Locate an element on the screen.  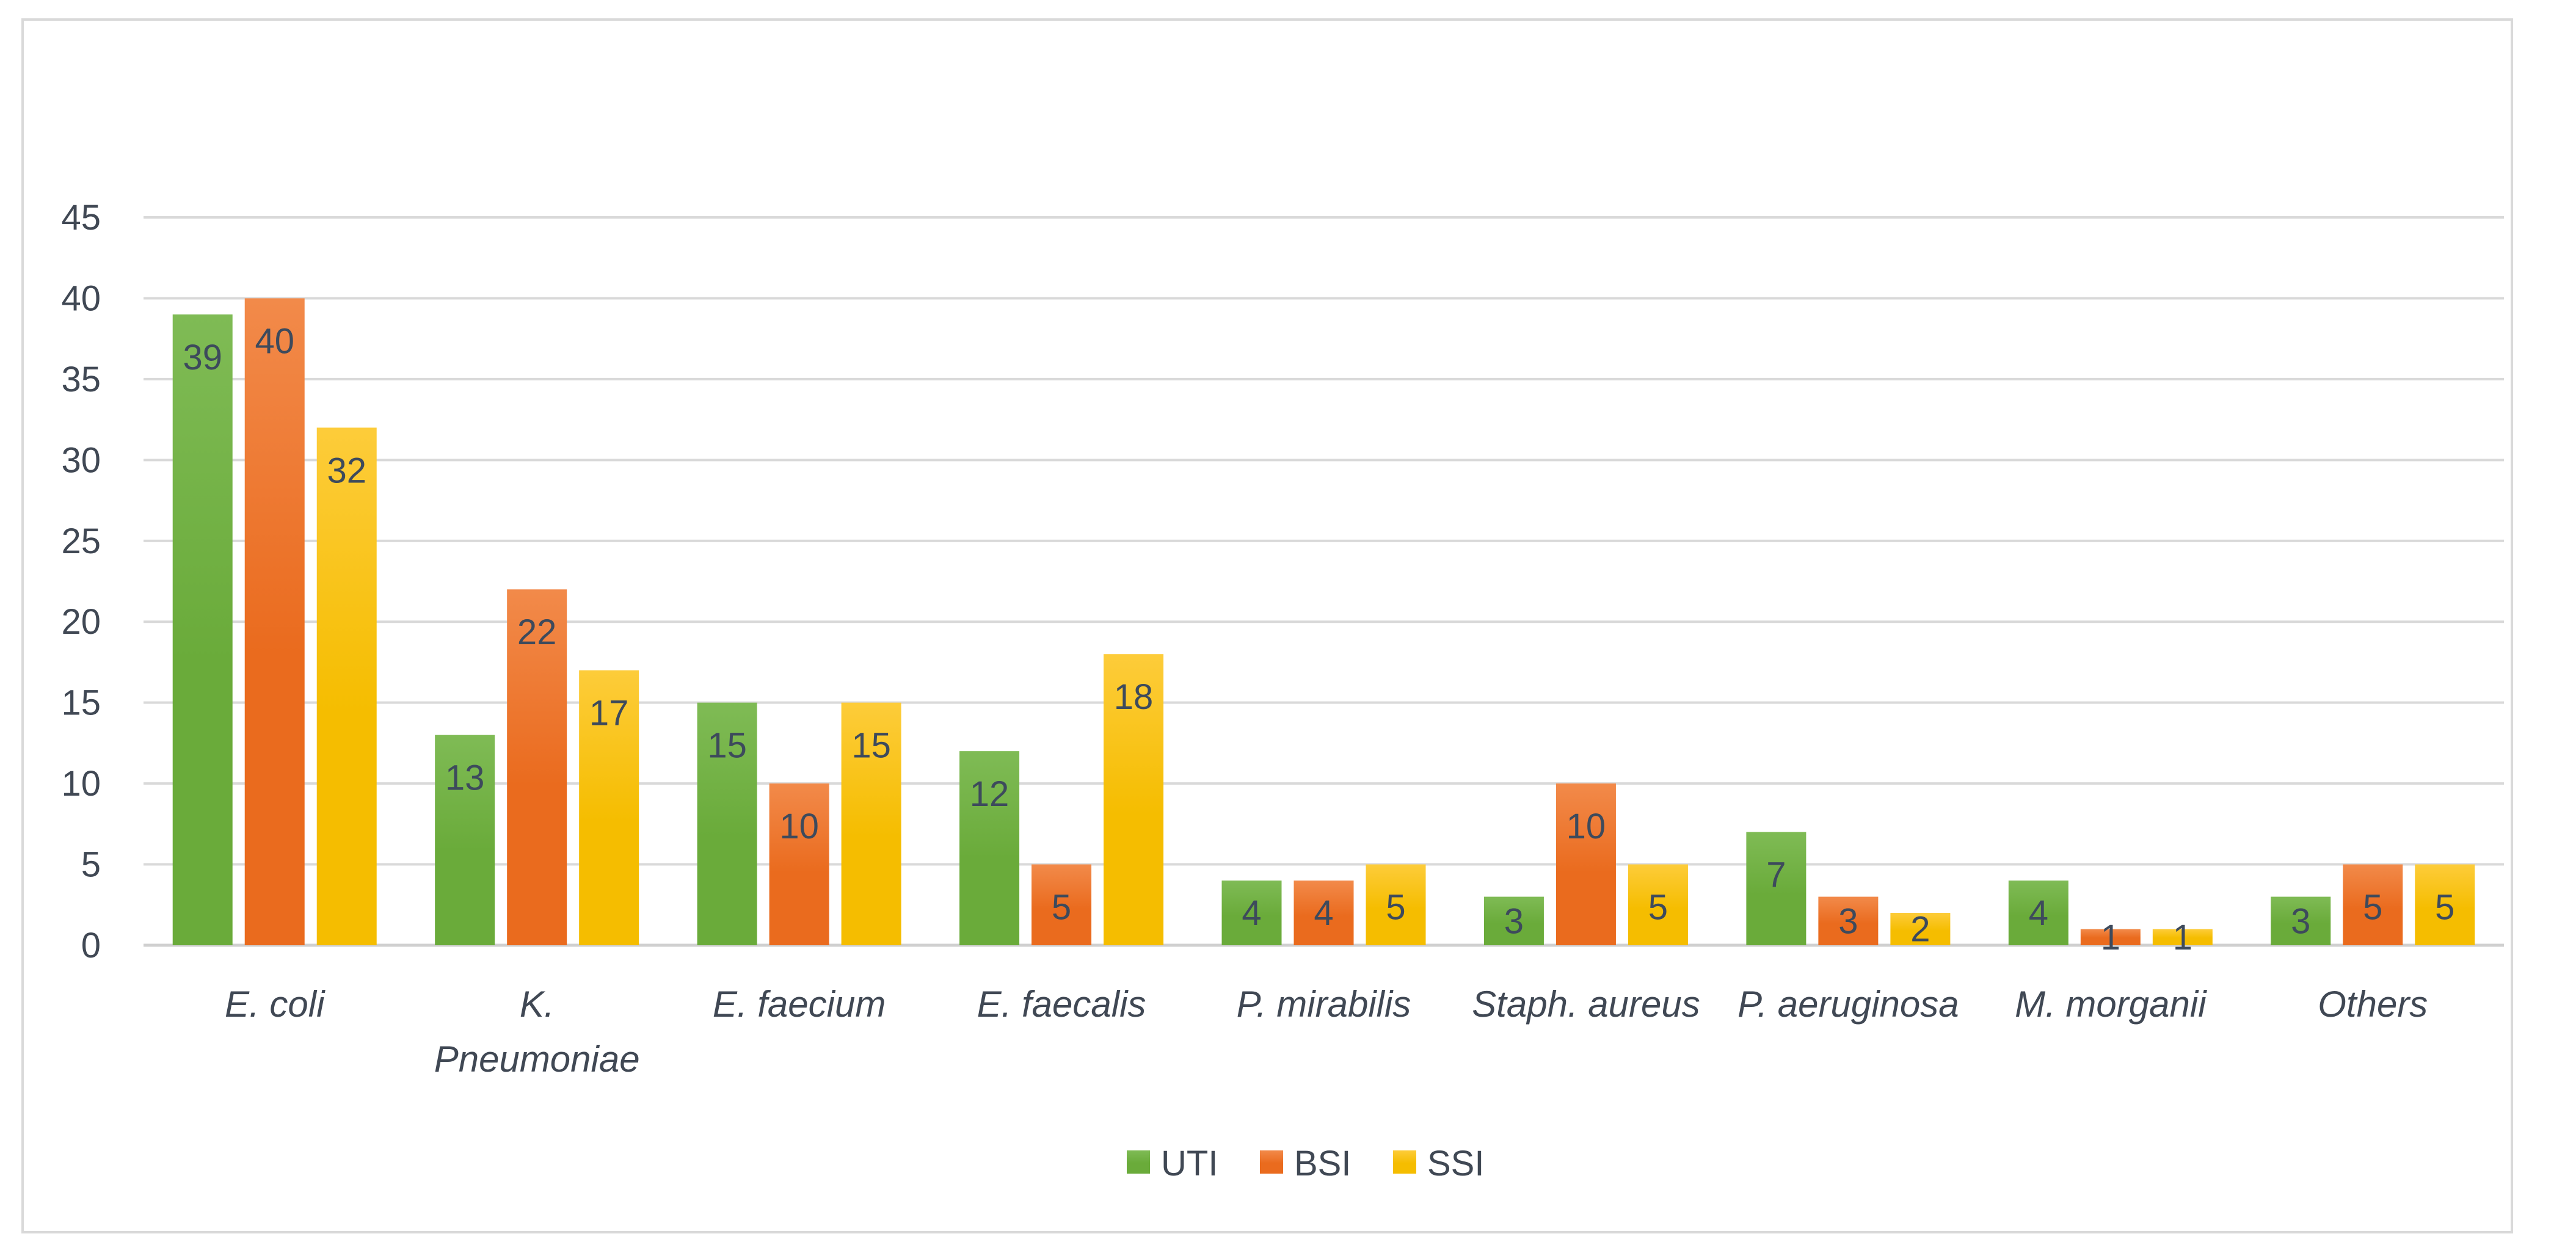
data-label: 7 is located at coordinates (1776, 875).